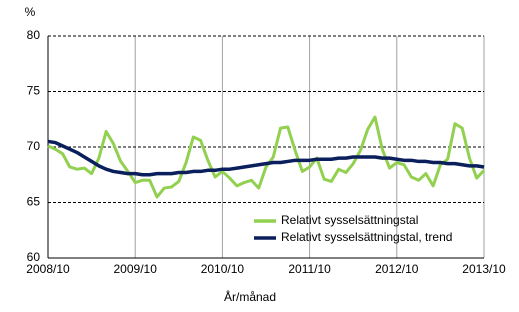 This screenshot has height=312, width=519. I want to click on x-axis-label: År/månad, so click(250, 296).